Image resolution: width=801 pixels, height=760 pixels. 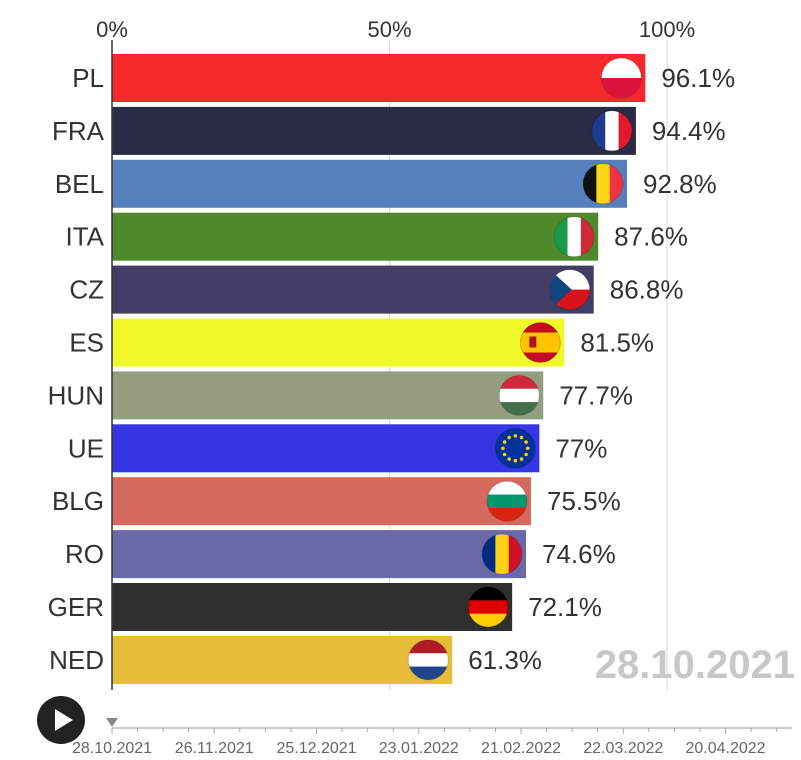 What do you see at coordinates (86, 290) in the screenshot?
I see `category-label: CZ` at bounding box center [86, 290].